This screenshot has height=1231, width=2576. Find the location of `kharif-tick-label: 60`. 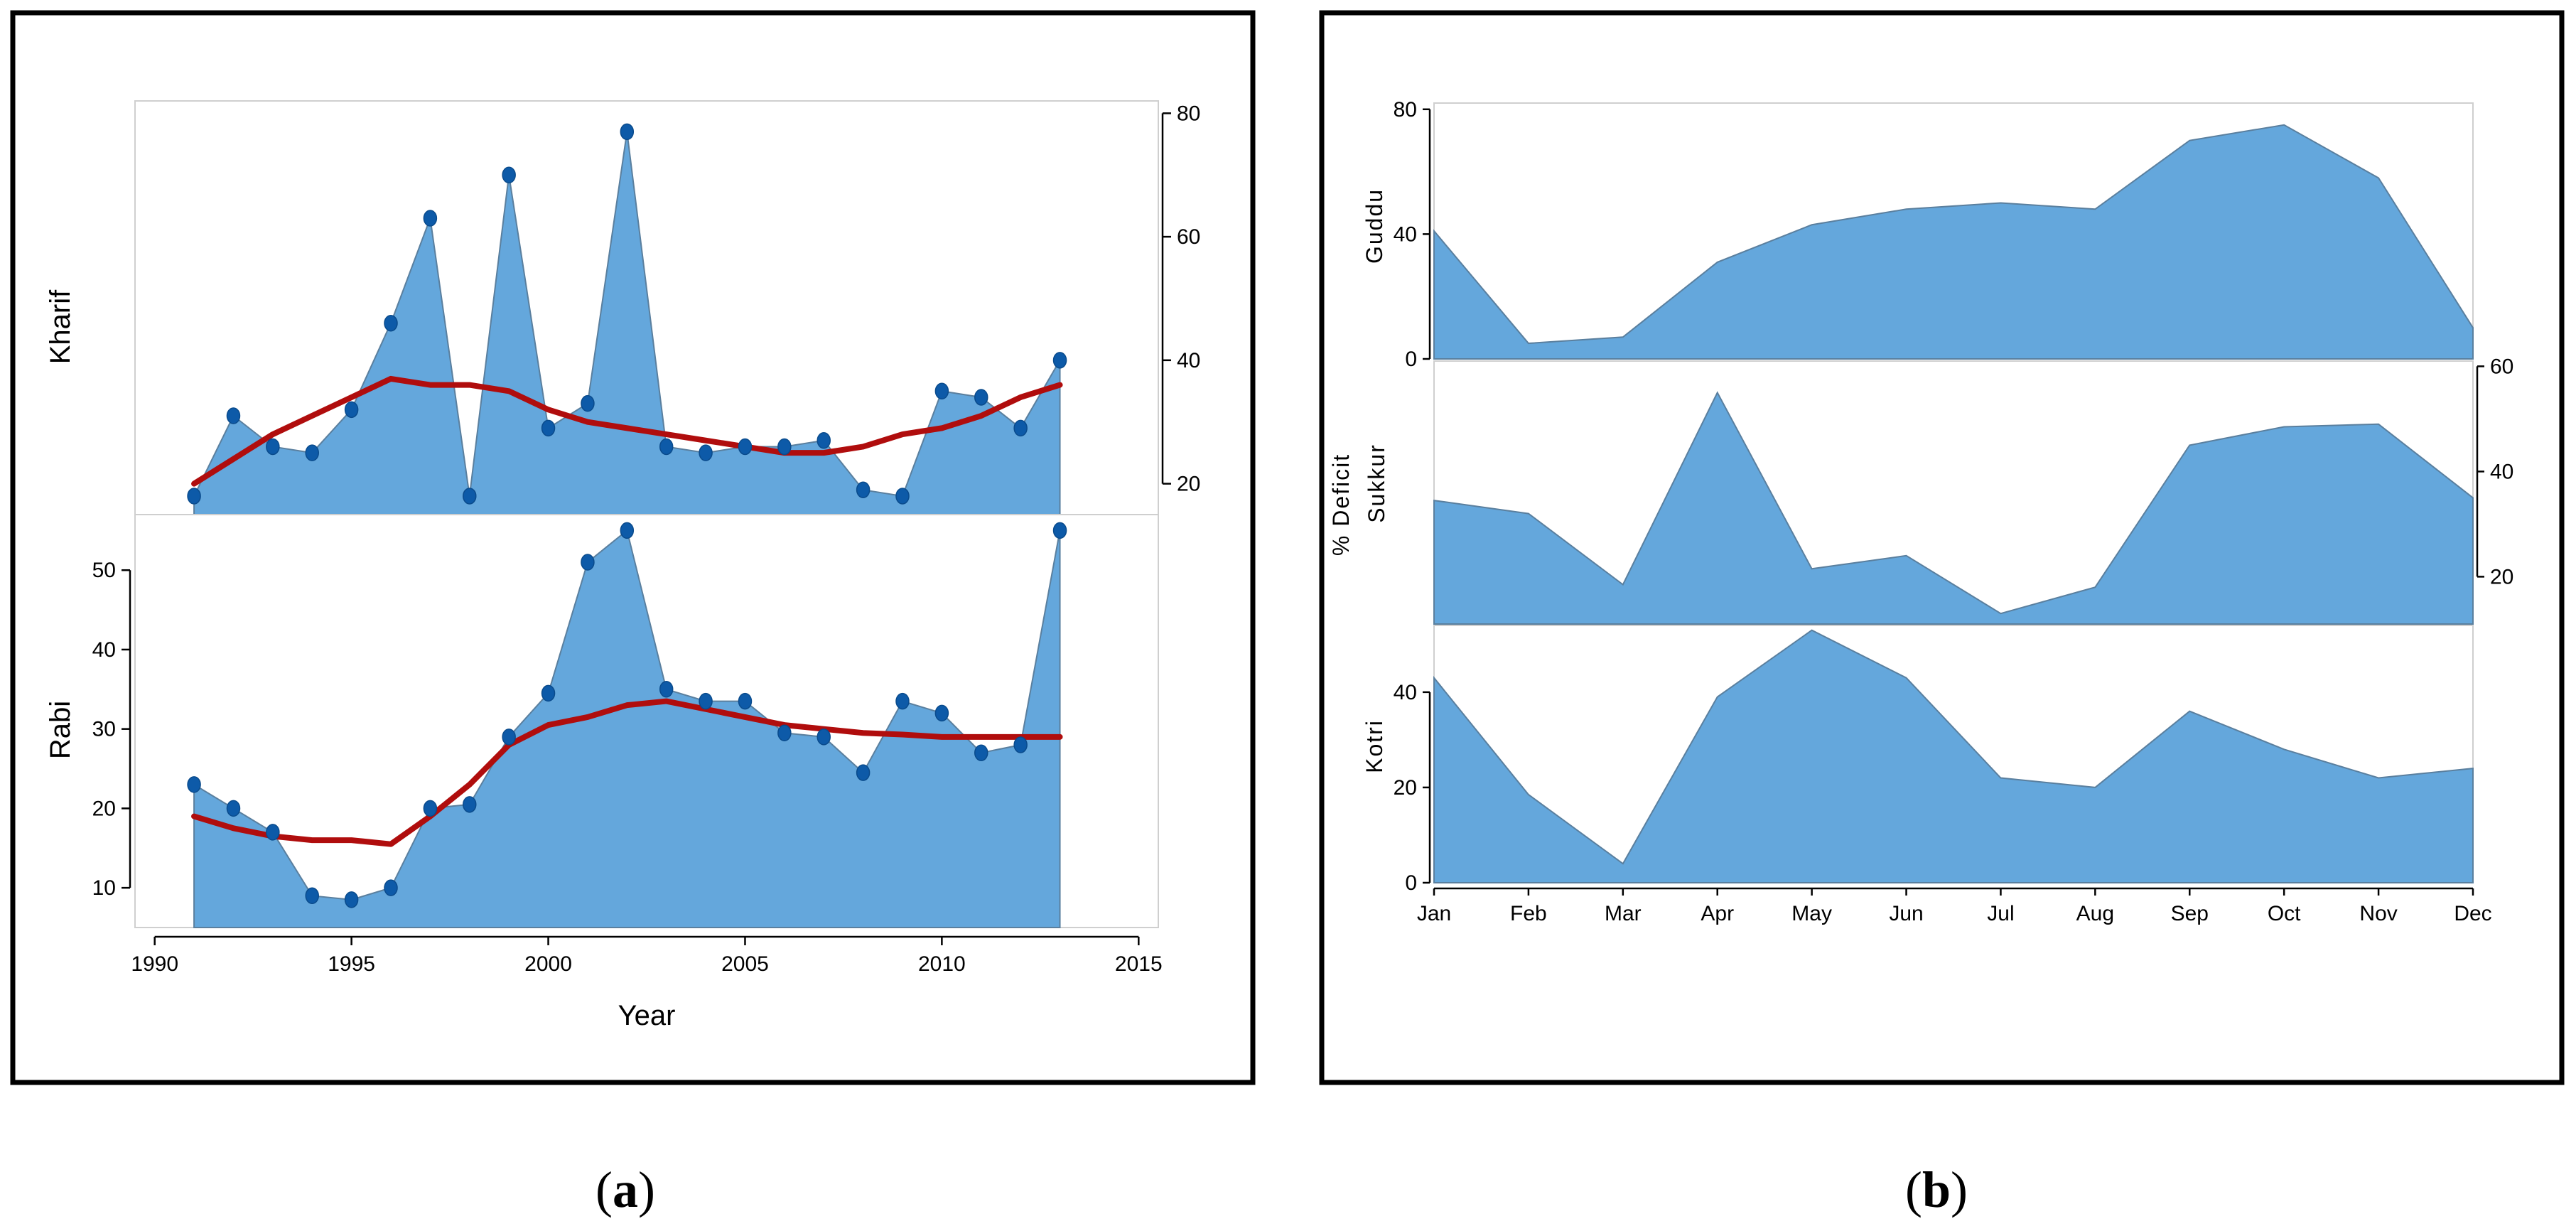

kharif-tick-label: 60 is located at coordinates (1189, 237).